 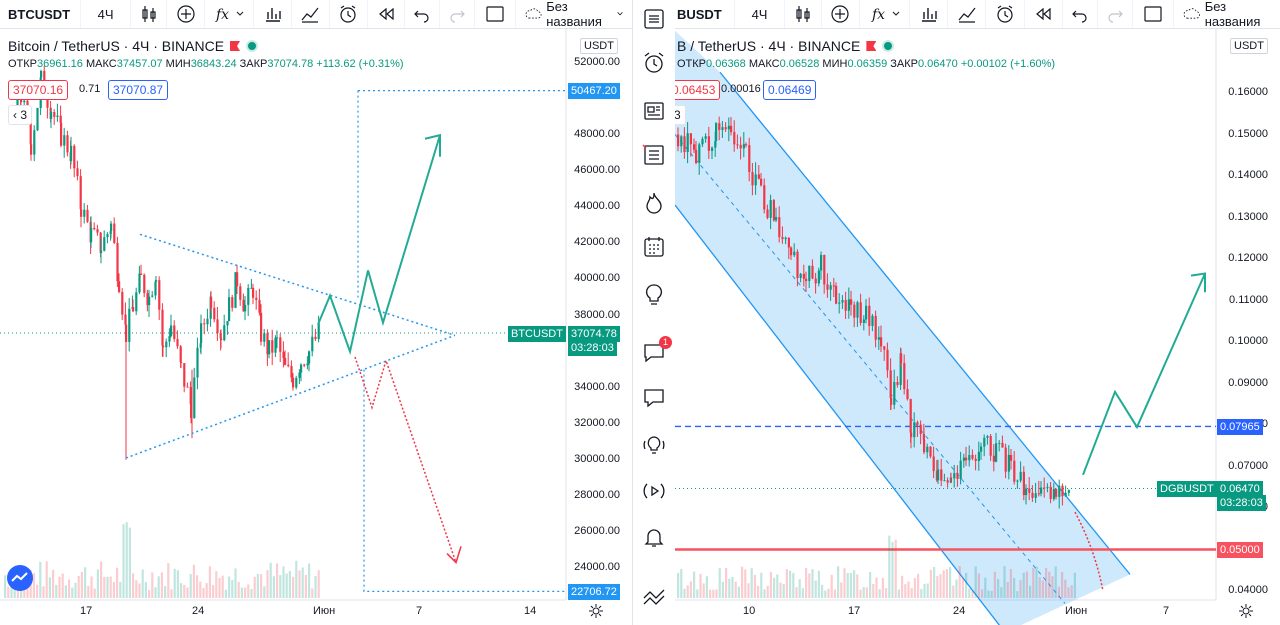 What do you see at coordinates (654, 19) in the screenshot?
I see `watchlist-icon` at bounding box center [654, 19].